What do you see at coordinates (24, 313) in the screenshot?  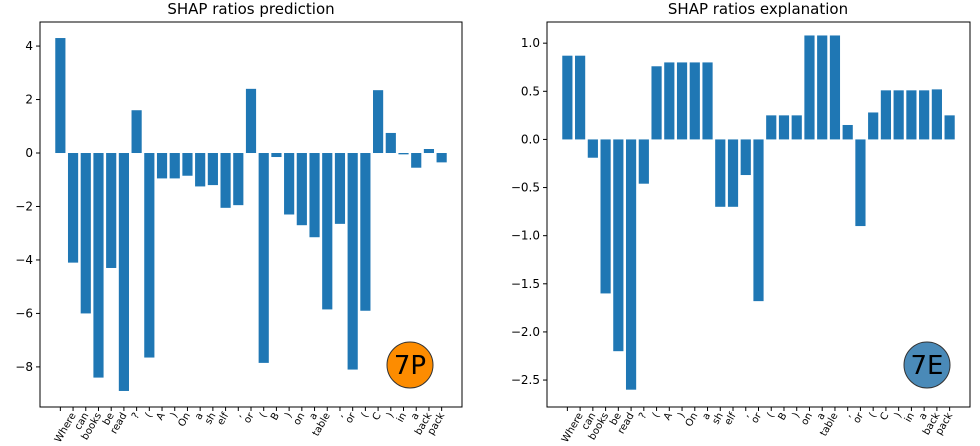 I see `y-tick-label: −6` at bounding box center [24, 313].